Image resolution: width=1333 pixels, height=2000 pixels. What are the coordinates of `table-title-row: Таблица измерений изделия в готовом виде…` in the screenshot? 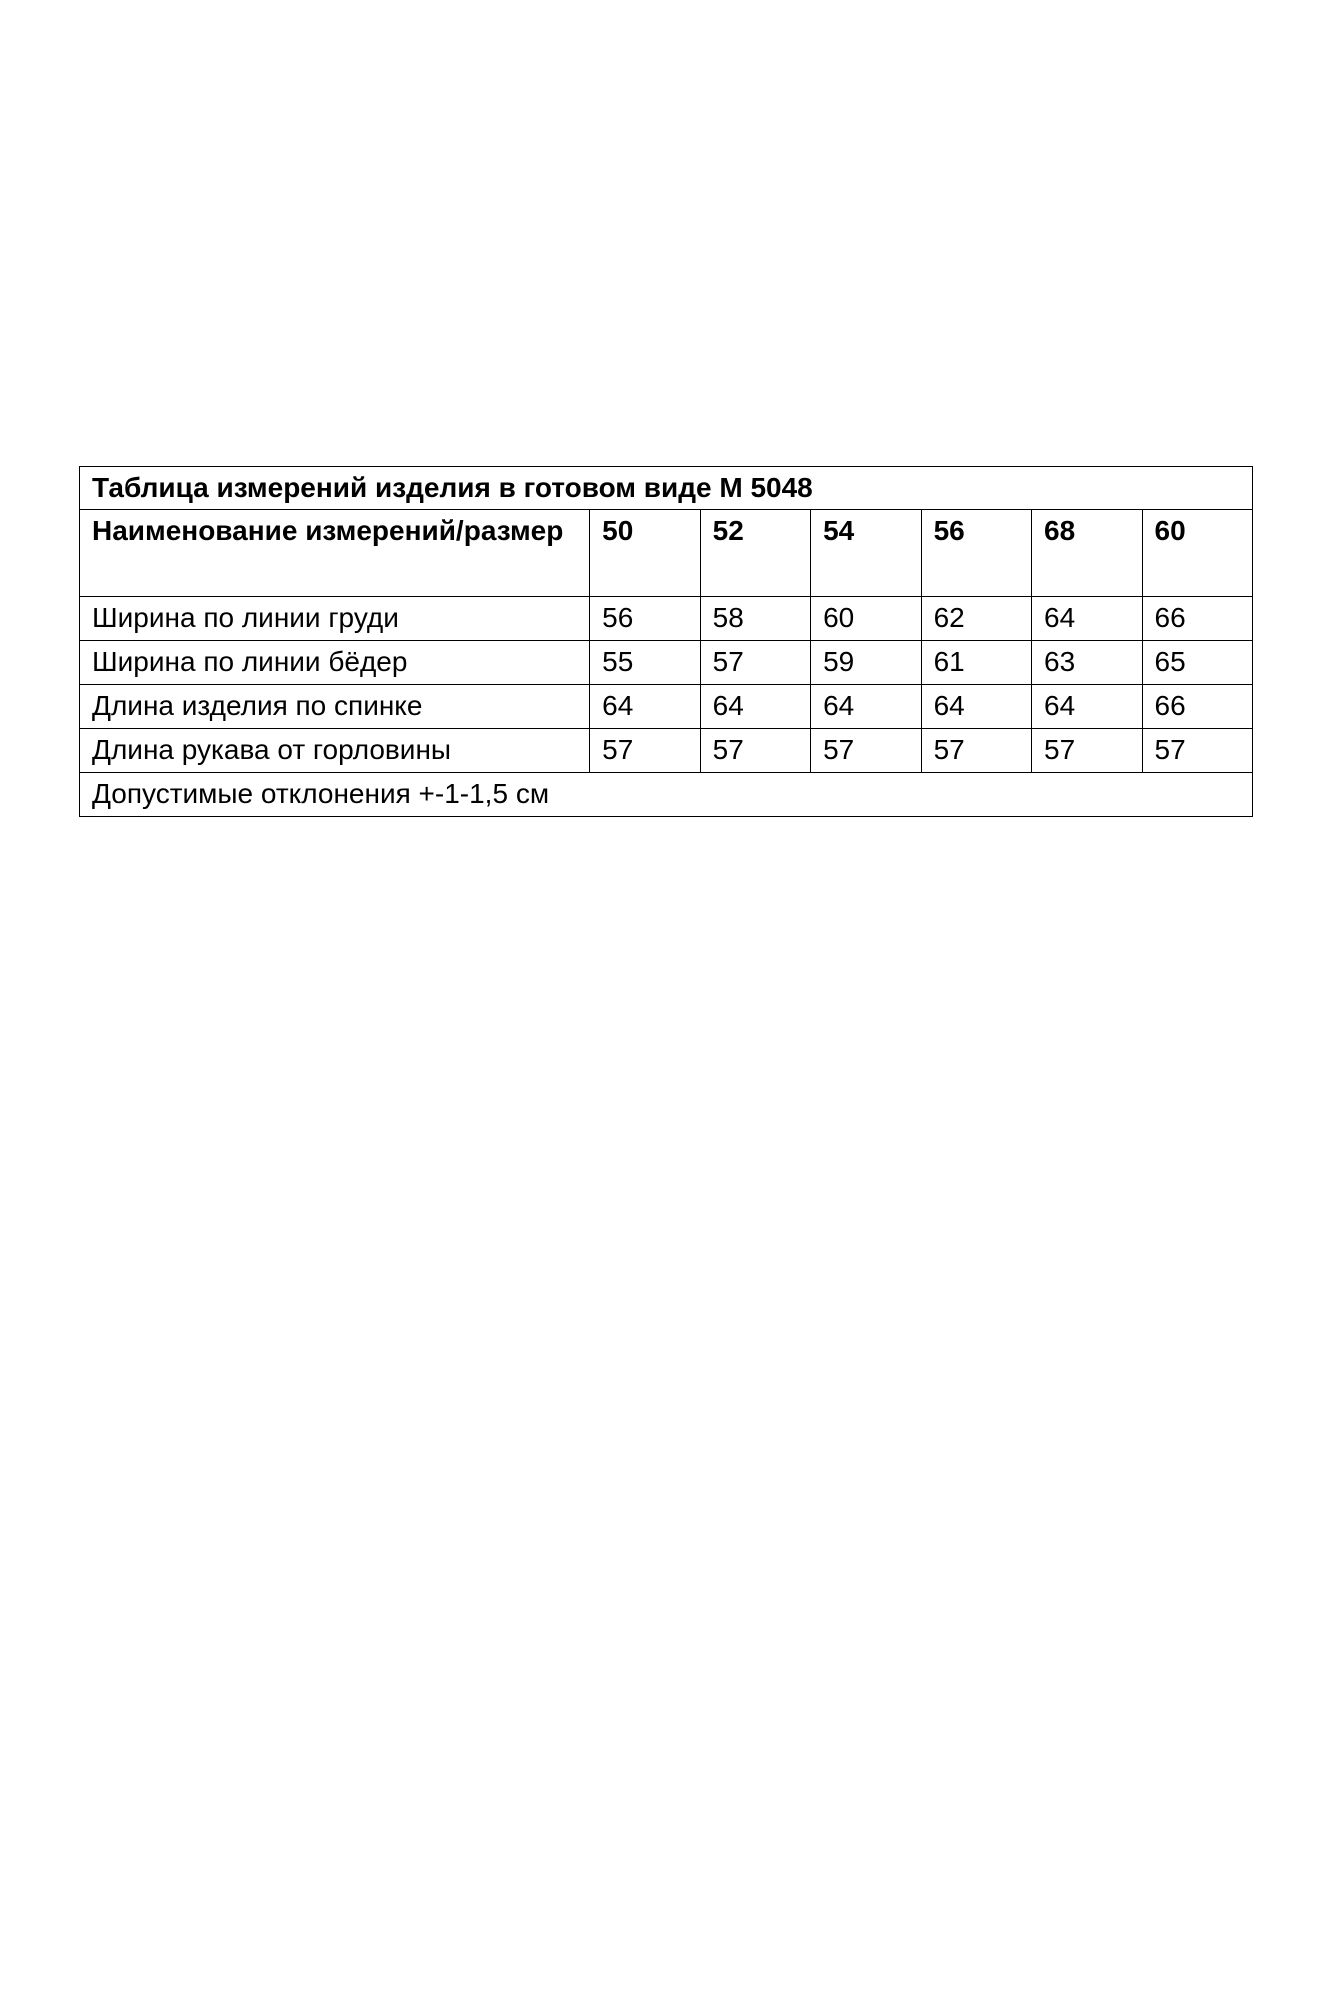 It's located at (666, 488).